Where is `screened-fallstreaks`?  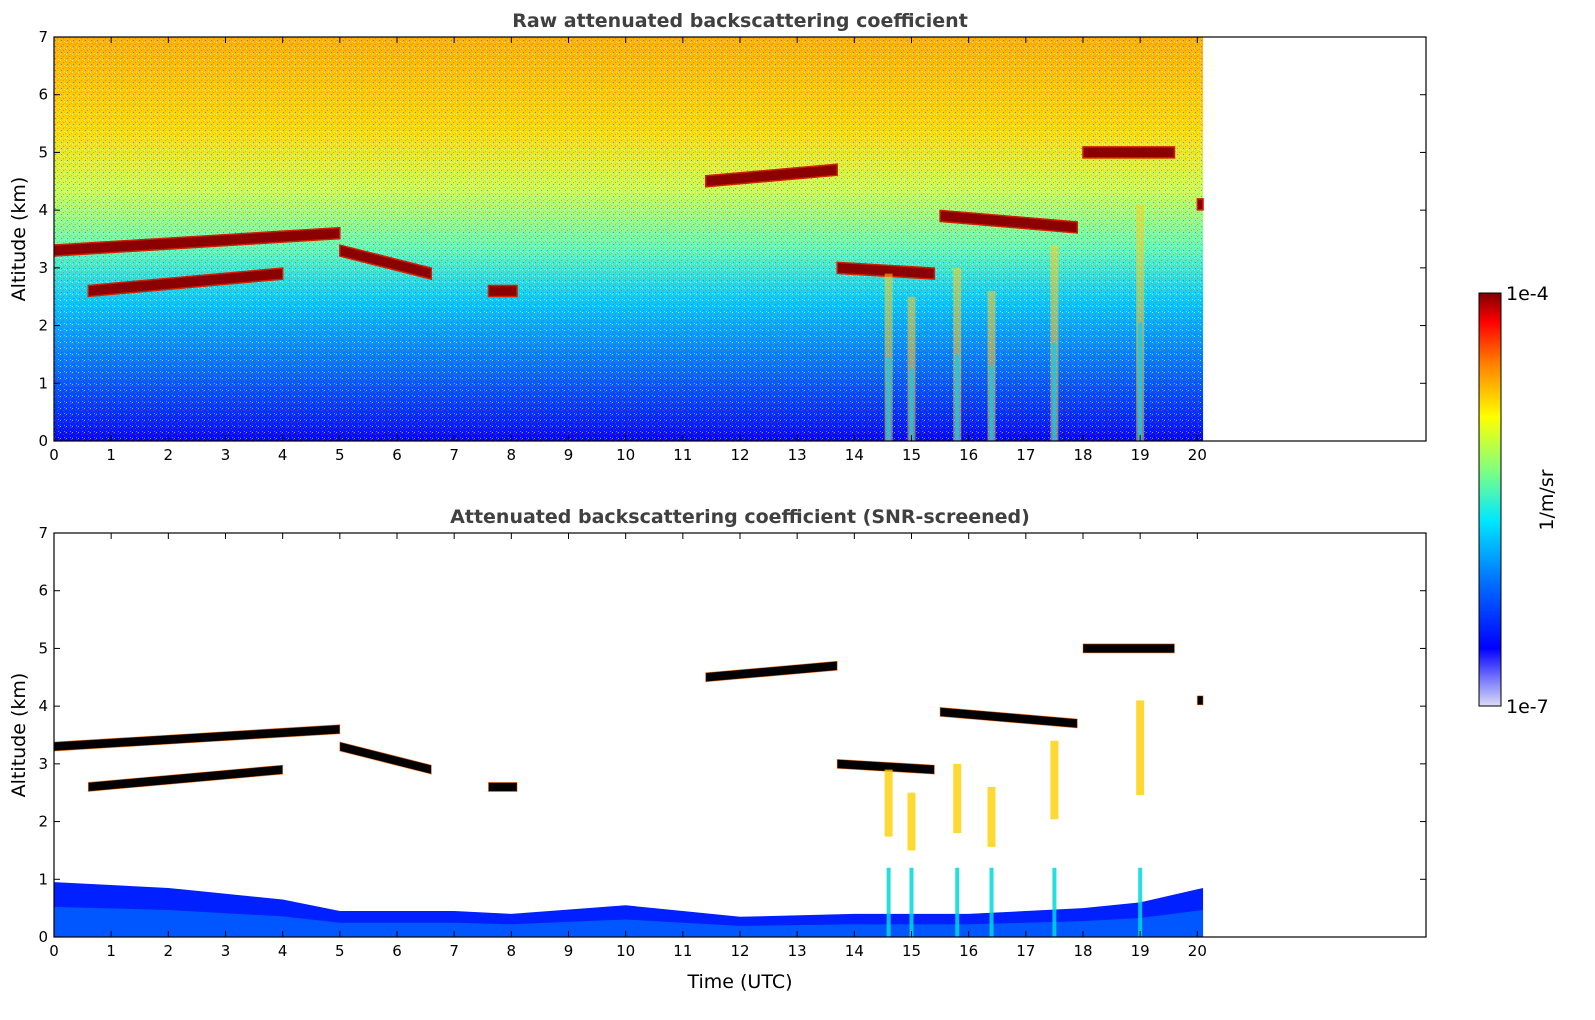 screened-fallstreaks is located at coordinates (1014, 818).